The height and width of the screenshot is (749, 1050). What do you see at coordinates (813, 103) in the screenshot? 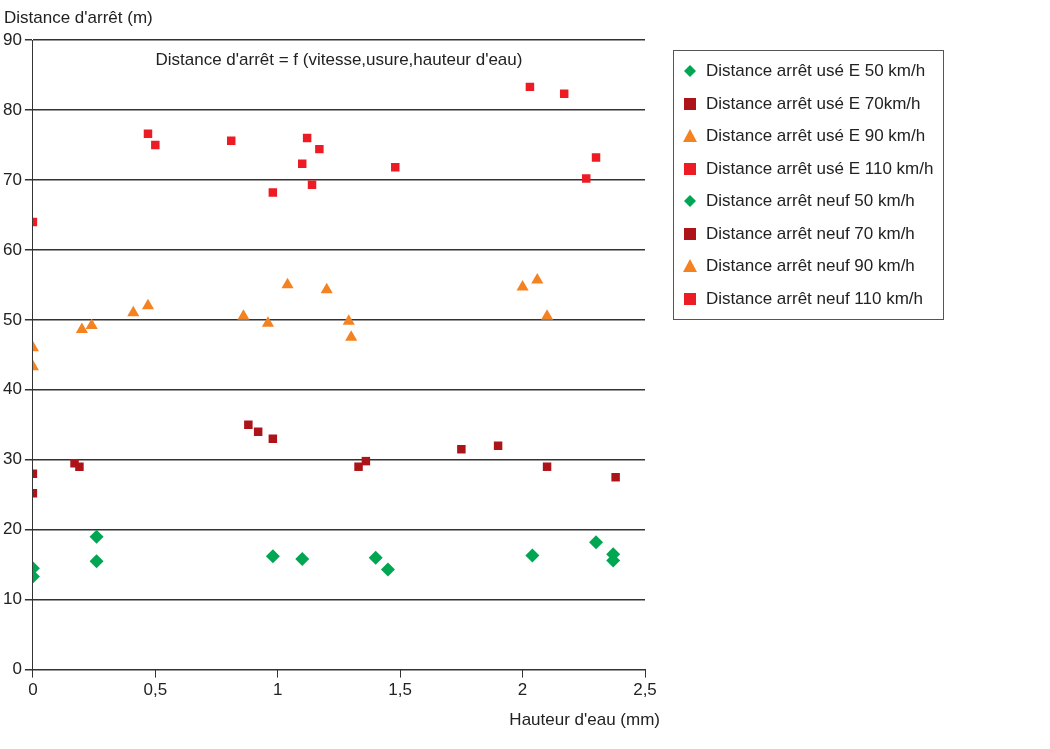
I see `legend-label: Distance arrêt usé E 70km/h` at bounding box center [813, 103].